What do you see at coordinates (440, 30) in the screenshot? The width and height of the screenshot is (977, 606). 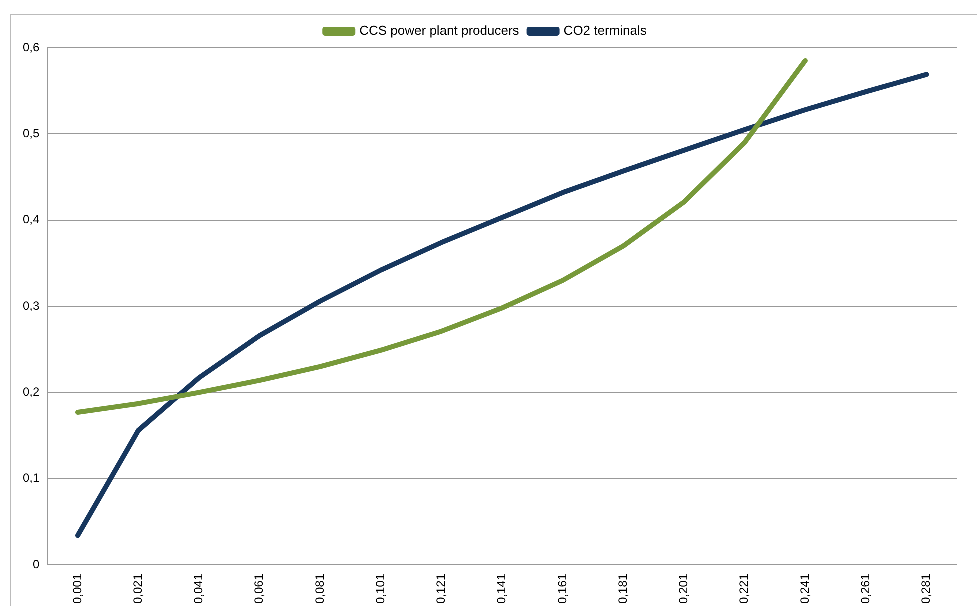 I see `legend-label: CCS power plant producers` at bounding box center [440, 30].